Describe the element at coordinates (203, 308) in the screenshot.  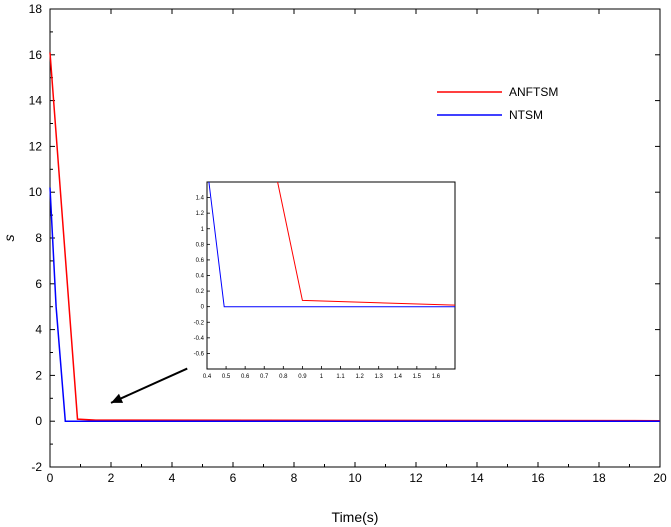
I see `inset-y-tick-label: 0` at that location.